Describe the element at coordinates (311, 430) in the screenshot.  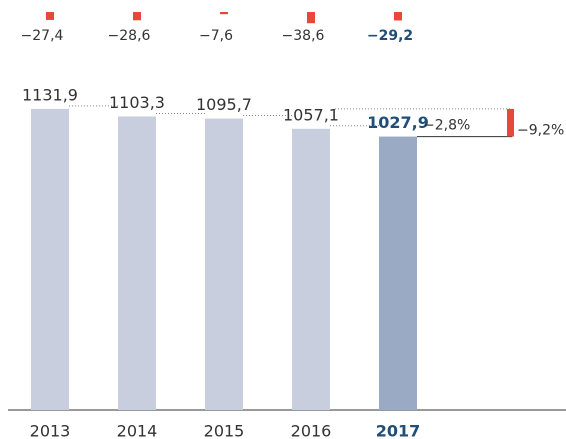
I see `x-tick-label: 2016` at that location.